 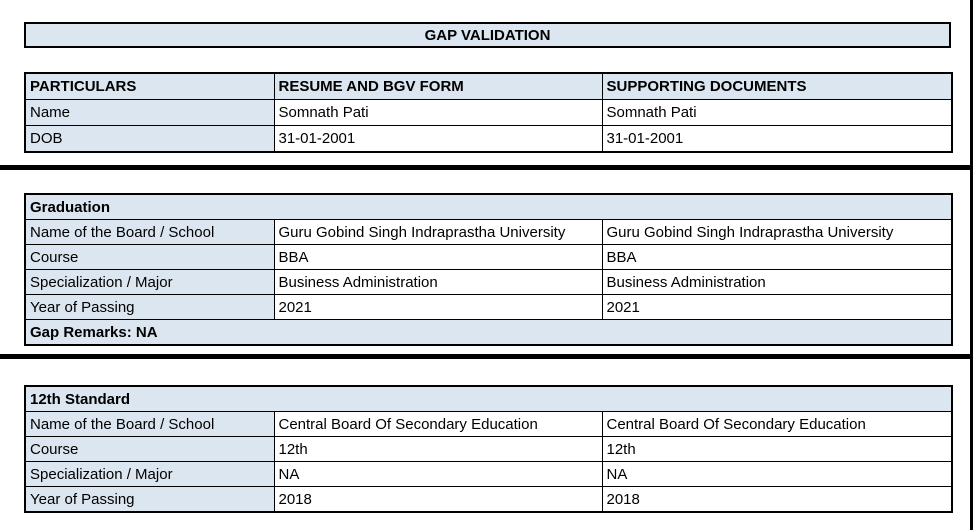 I want to click on graduation-section-title: Graduation, so click(x=488, y=206).